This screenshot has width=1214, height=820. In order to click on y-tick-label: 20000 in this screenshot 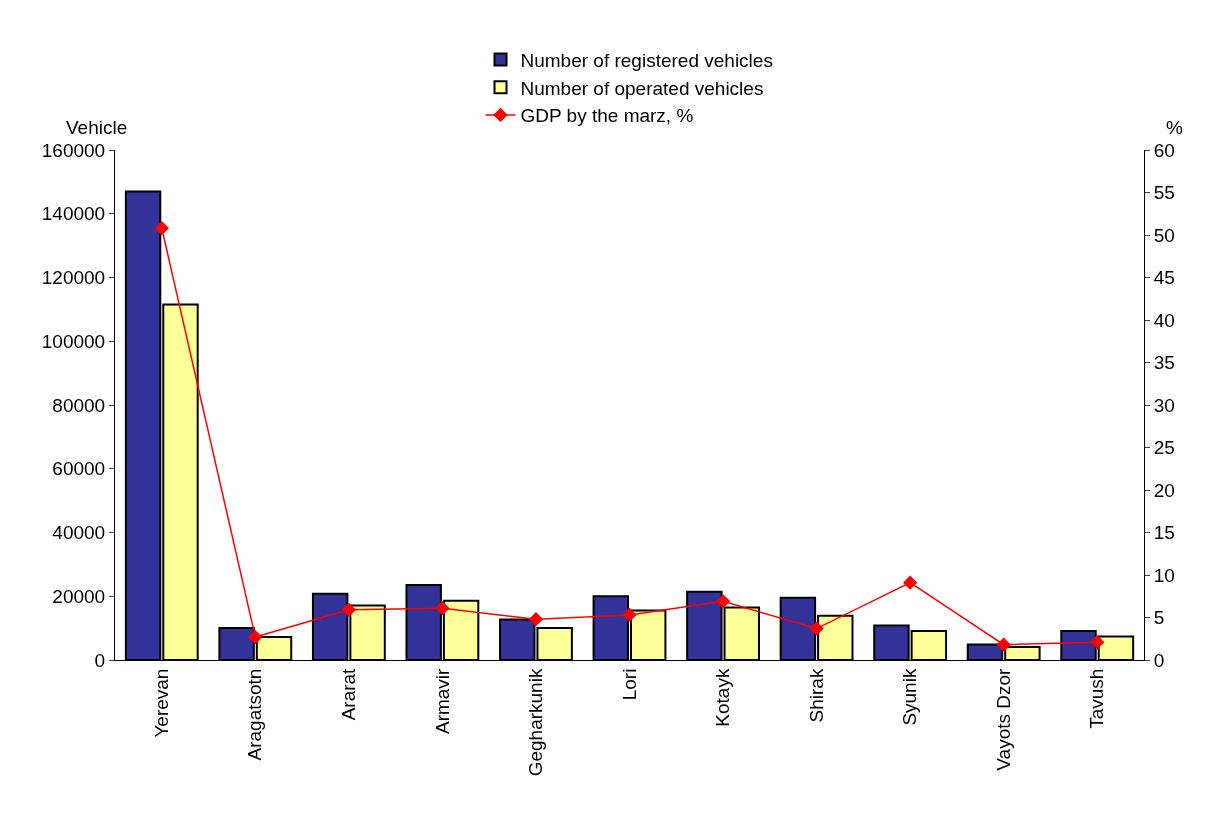, I will do `click(79, 596)`.